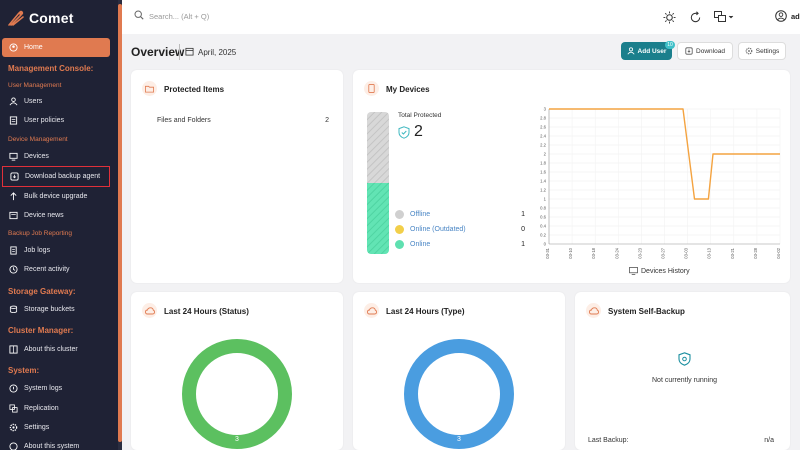 Image resolution: width=800 pixels, height=450 pixels. Describe the element at coordinates (56, 101) in the screenshot. I see `sidebar-item-users: Users` at that location.